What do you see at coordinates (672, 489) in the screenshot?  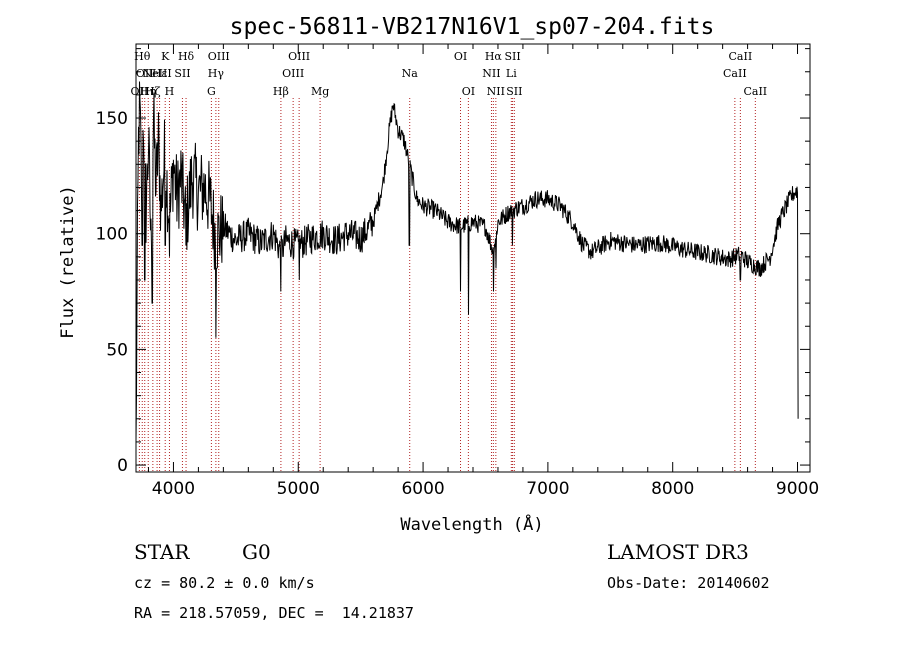 I see `x-tick-label: 8000` at bounding box center [672, 489].